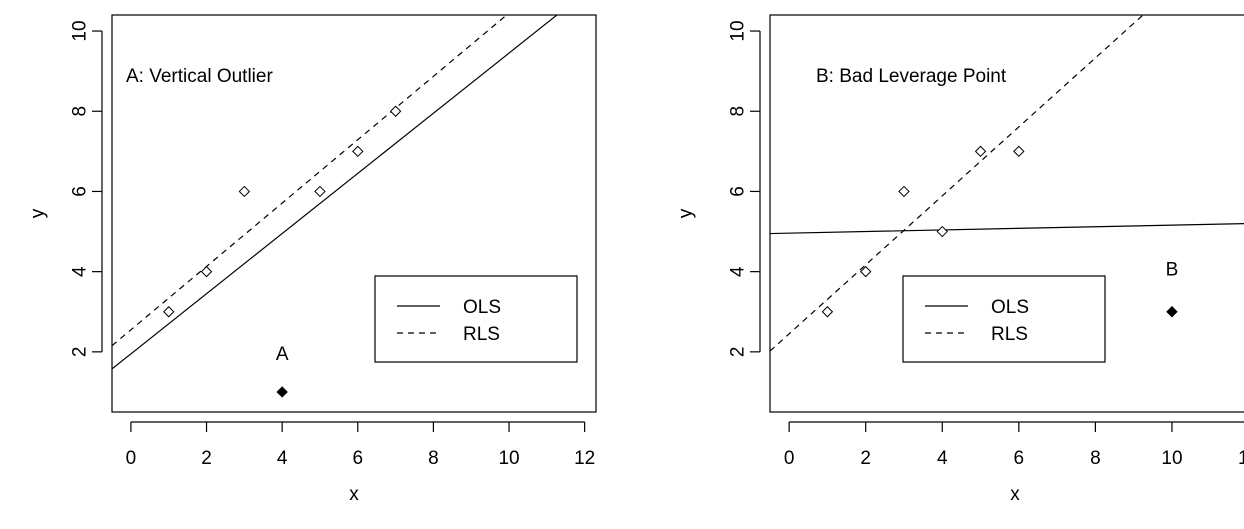  Describe the element at coordinates (282, 354) in the screenshot. I see `outlier-label: A` at that location.